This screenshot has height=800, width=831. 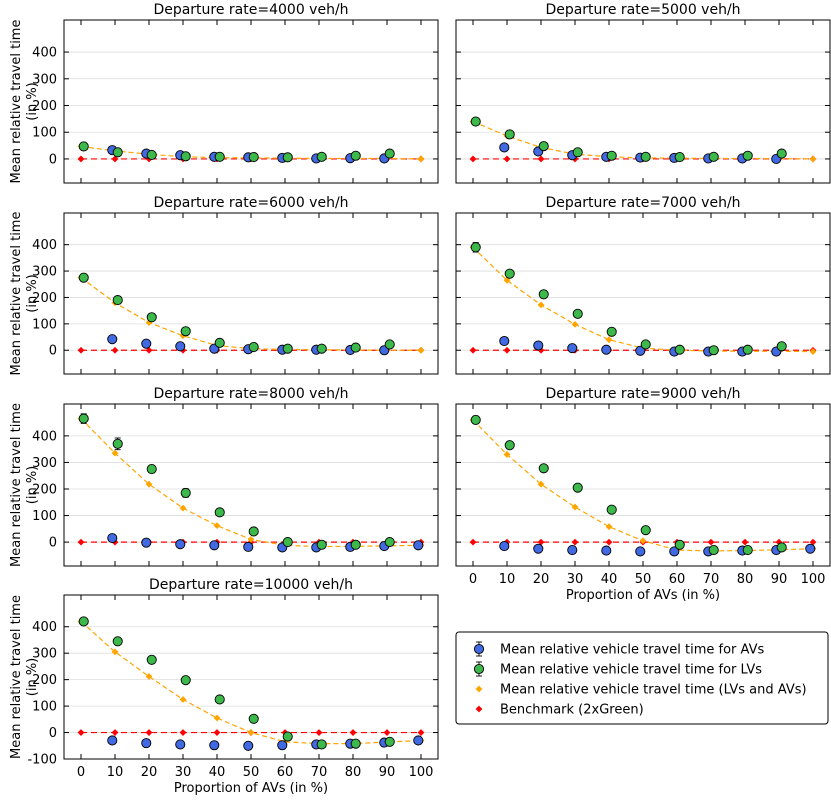 What do you see at coordinates (572, 710) in the screenshot?
I see `legend-label: Benchmark (2xGreen)` at bounding box center [572, 710].